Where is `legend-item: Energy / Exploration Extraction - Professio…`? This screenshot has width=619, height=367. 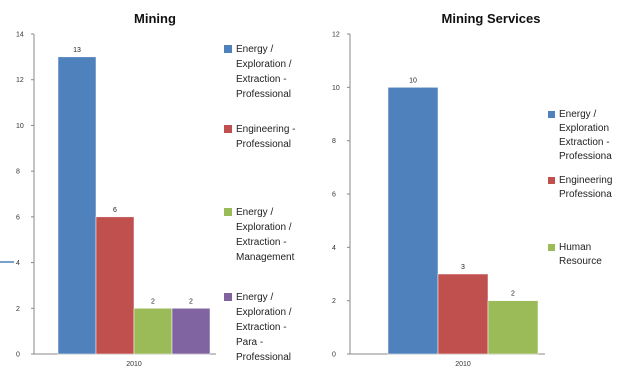 legend-item: Energy / Exploration Extraction - Professio… is located at coordinates (580, 135).